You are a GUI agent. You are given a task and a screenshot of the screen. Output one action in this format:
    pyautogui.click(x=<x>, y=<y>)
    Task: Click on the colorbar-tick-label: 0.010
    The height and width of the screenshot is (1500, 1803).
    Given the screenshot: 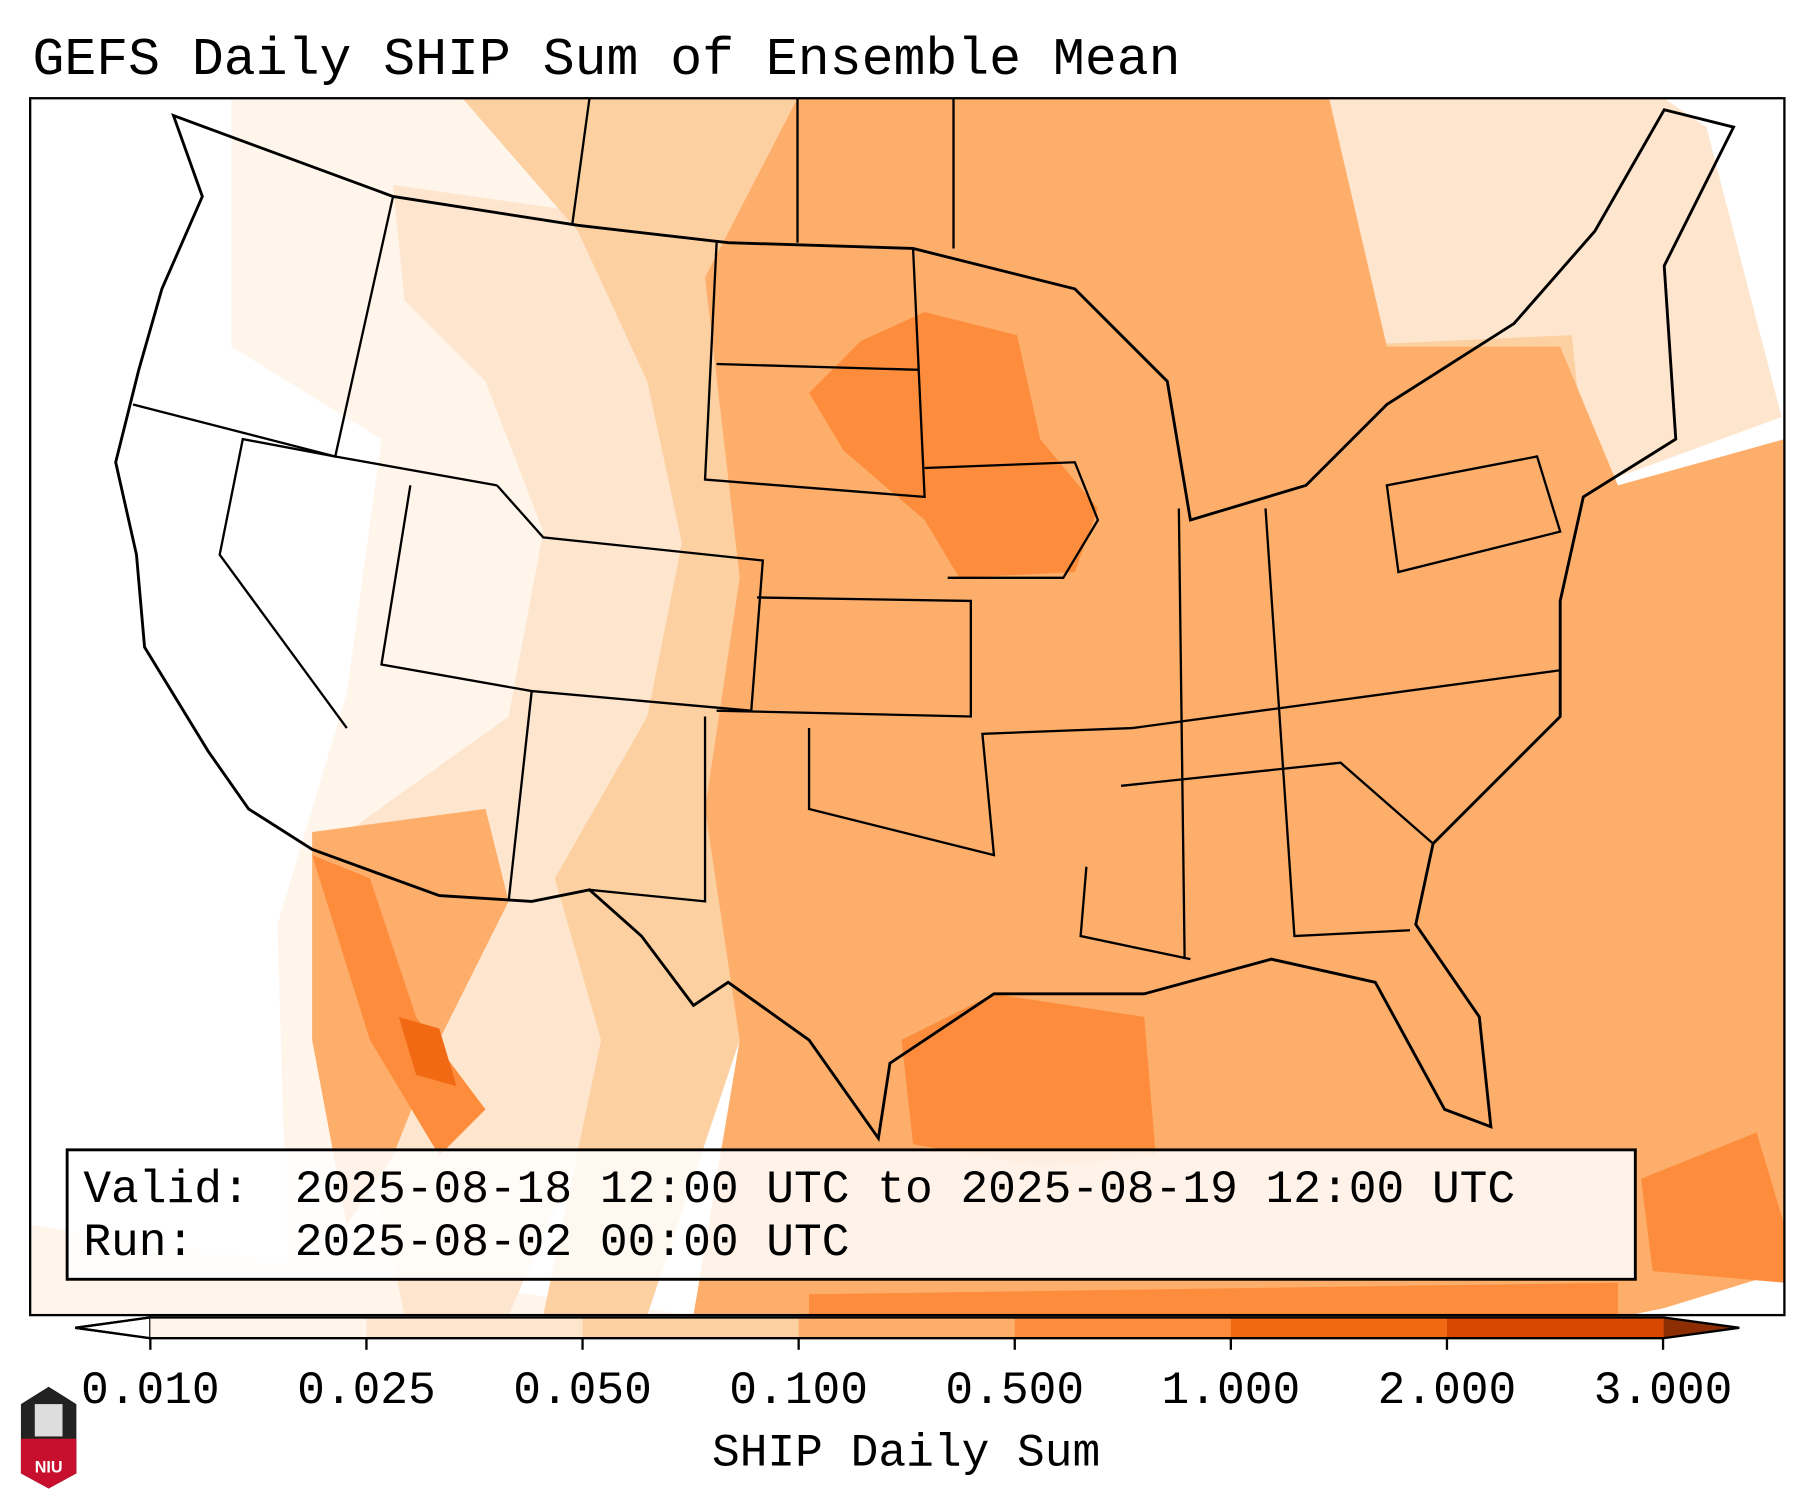 What is the action you would take?
    pyautogui.click(x=150, y=1391)
    